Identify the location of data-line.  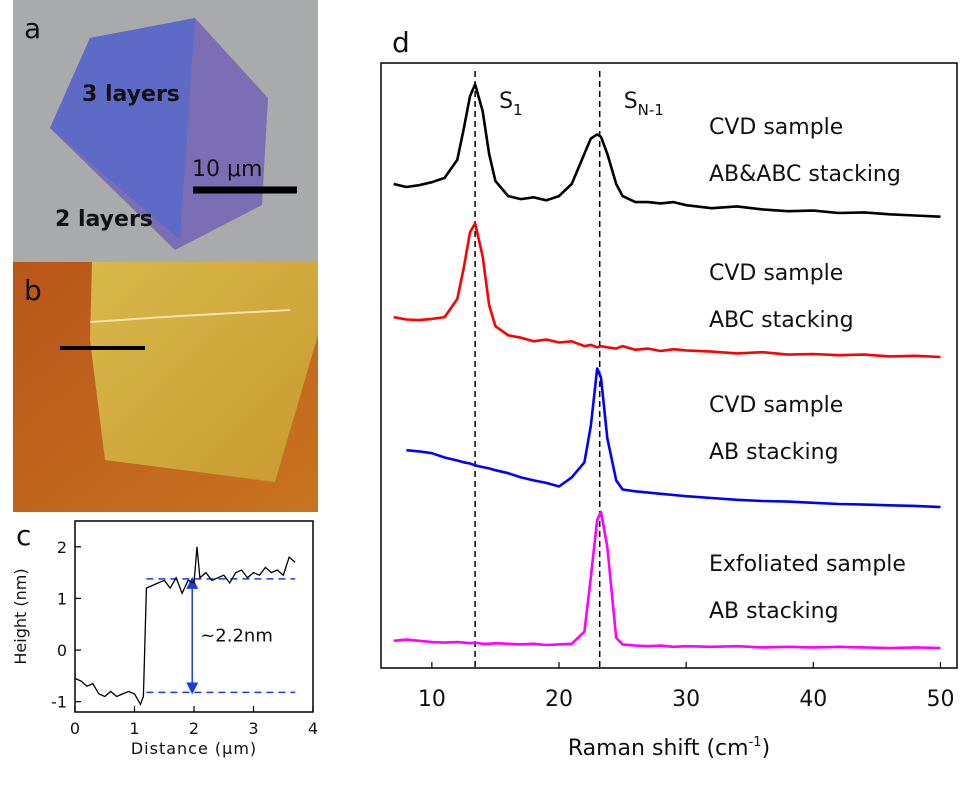
(185, 626).